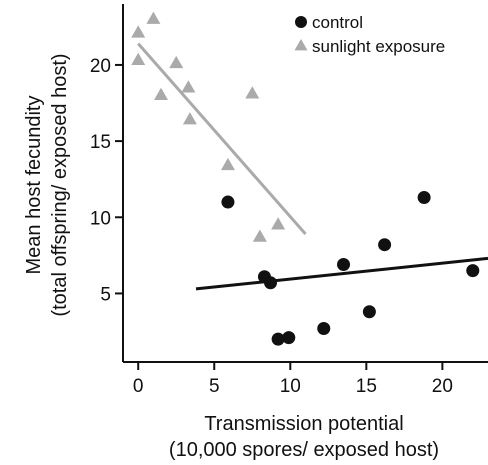 The width and height of the screenshot is (488, 465). What do you see at coordinates (442, 386) in the screenshot?
I see `x-tick-label: 20` at bounding box center [442, 386].